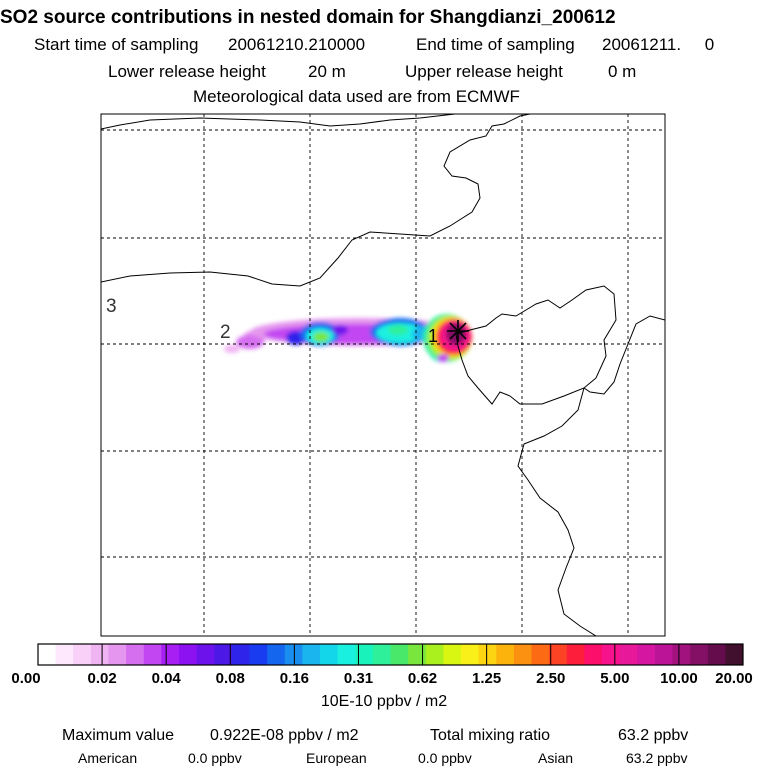  Describe the element at coordinates (358, 678) in the screenshot. I see `colorbar-tick-label: 0.31` at that location.